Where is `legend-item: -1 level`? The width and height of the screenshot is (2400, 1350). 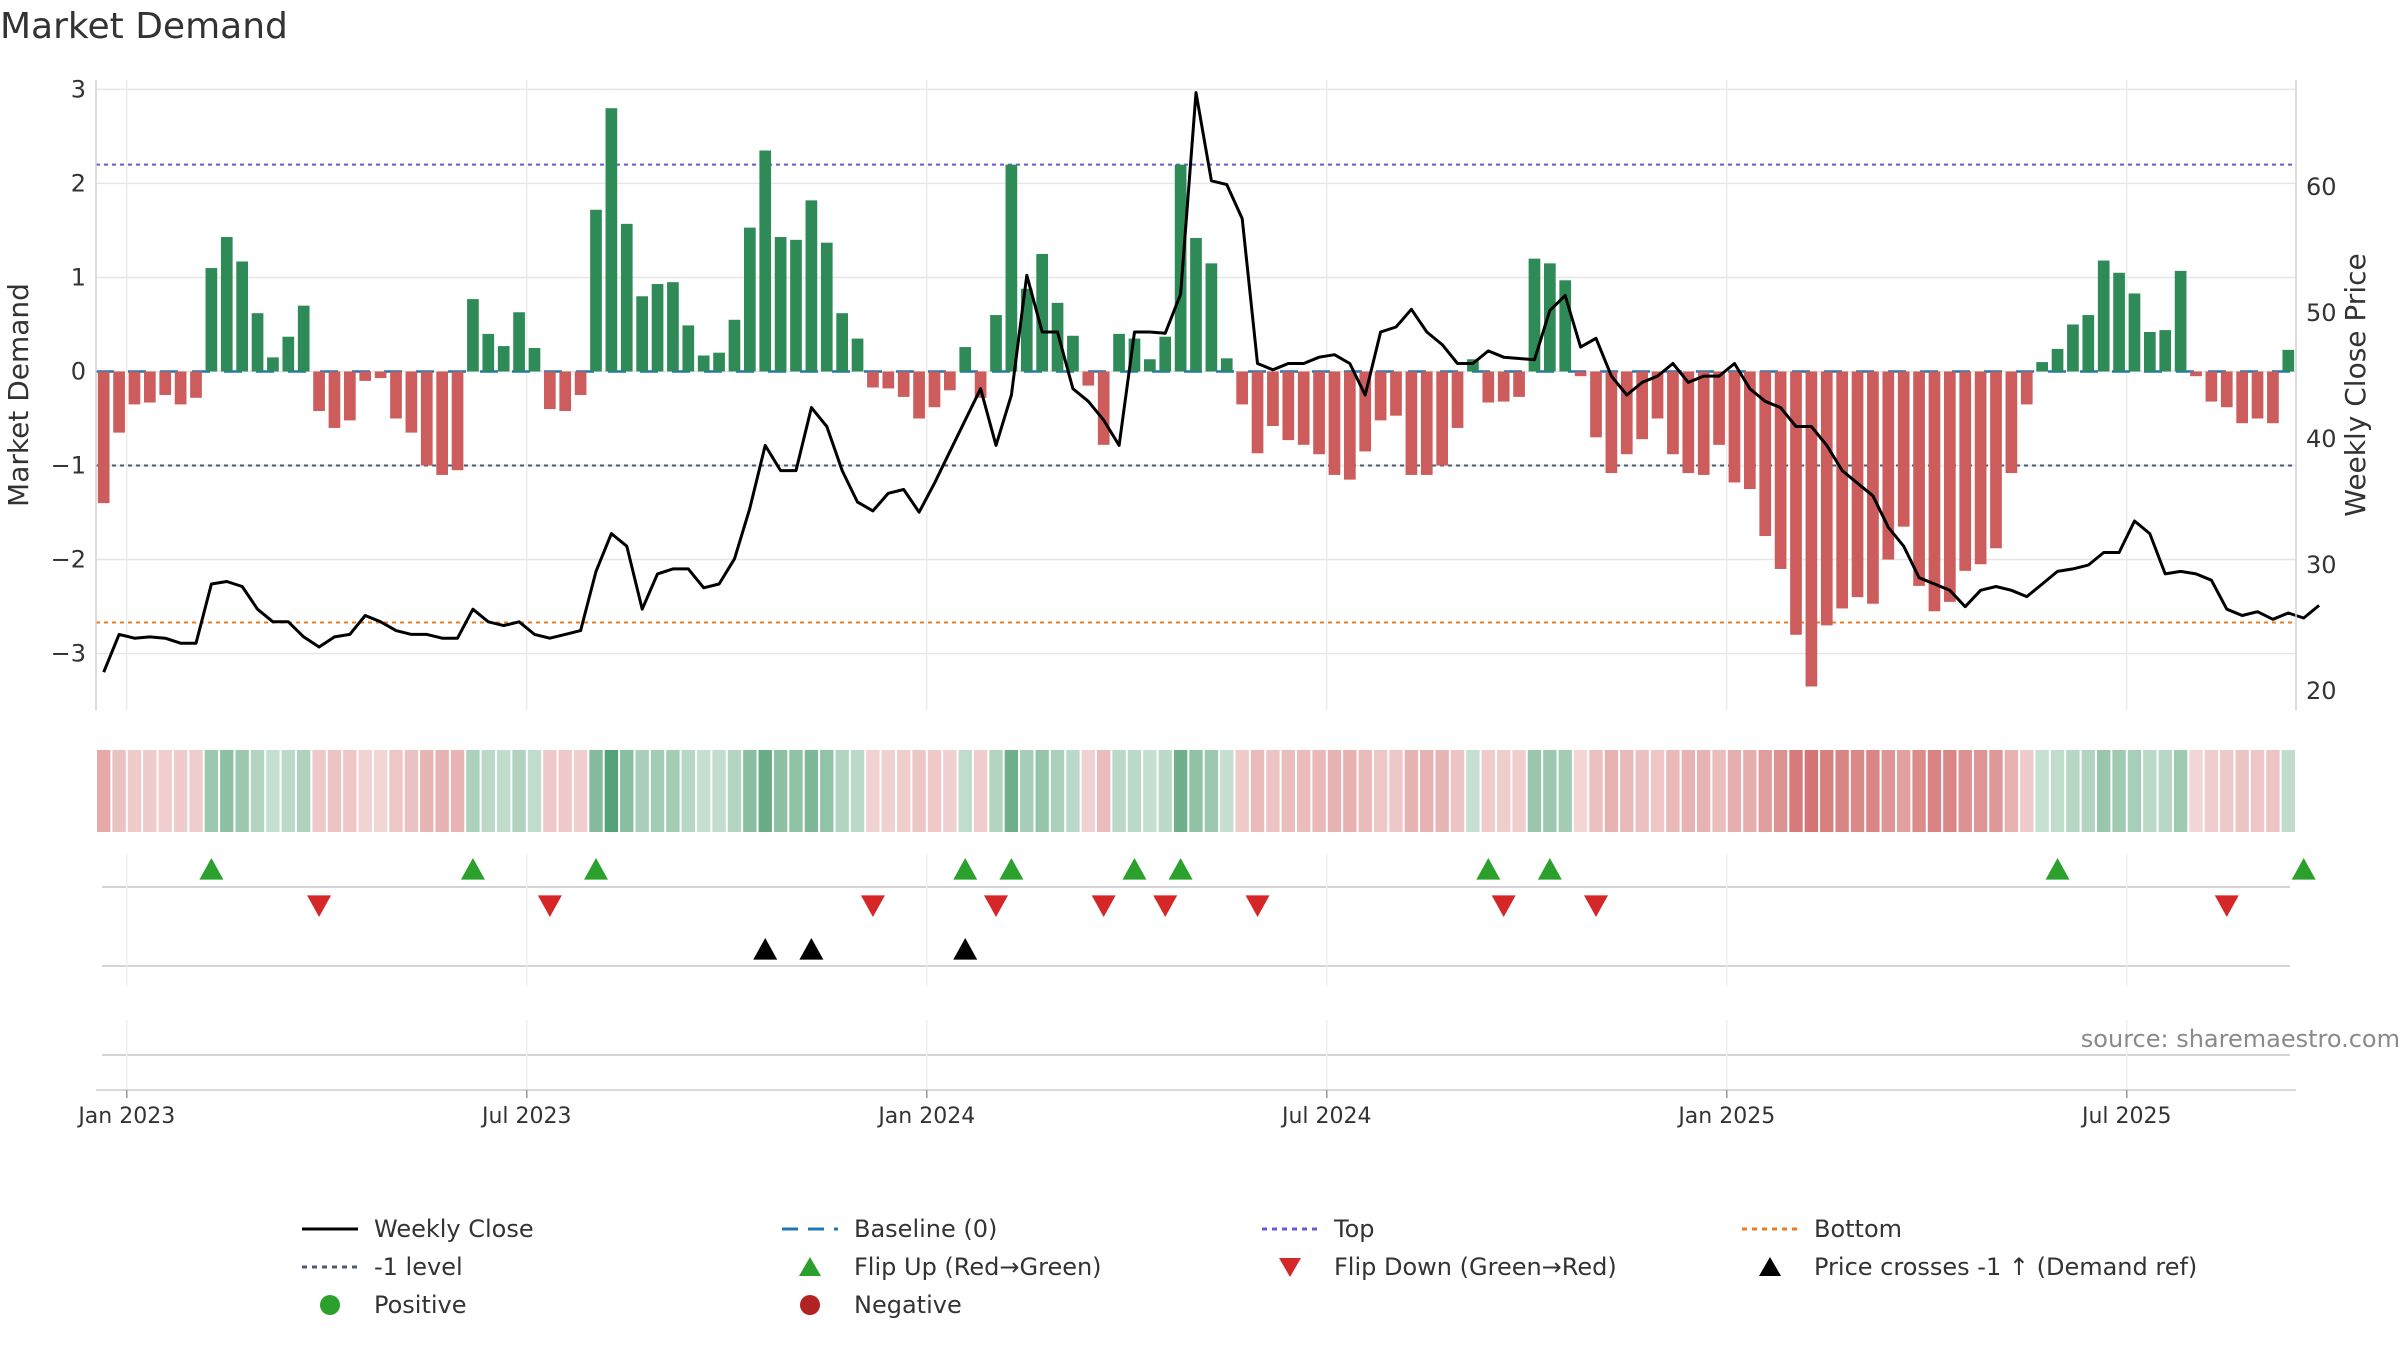
legend-item: -1 level is located at coordinates (540, 1267).